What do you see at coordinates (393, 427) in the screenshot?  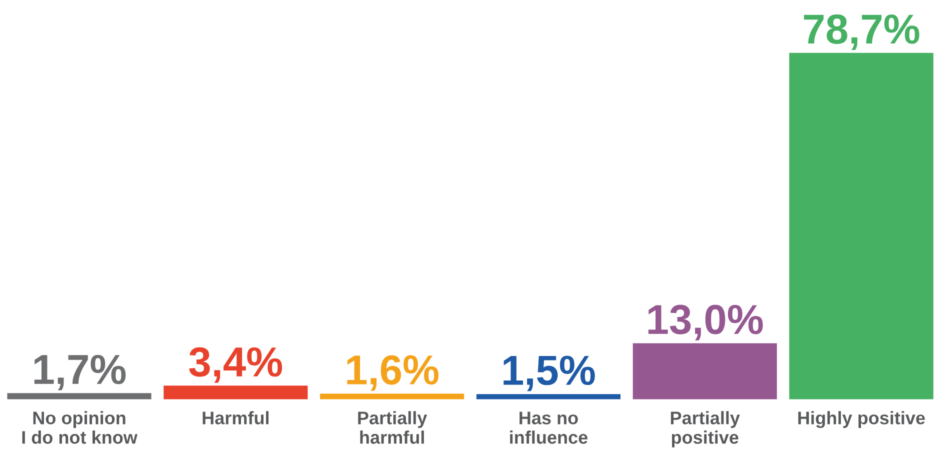 I see `x-tick-label: Partially harmful` at bounding box center [393, 427].